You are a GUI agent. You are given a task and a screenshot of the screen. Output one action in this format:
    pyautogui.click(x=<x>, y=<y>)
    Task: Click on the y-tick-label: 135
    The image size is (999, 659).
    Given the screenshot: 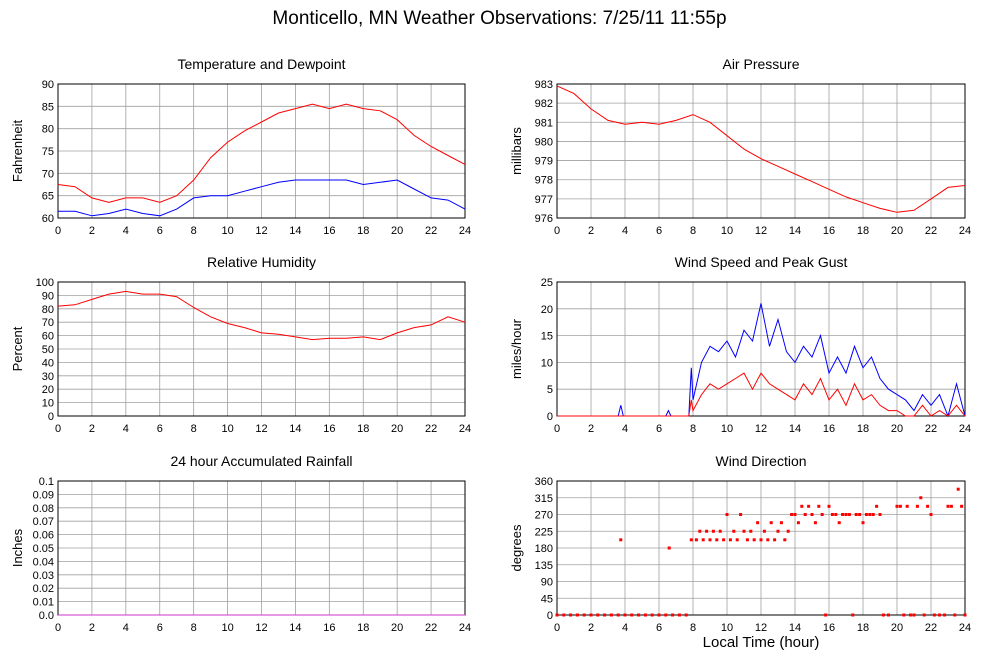 What is the action you would take?
    pyautogui.click(x=544, y=566)
    